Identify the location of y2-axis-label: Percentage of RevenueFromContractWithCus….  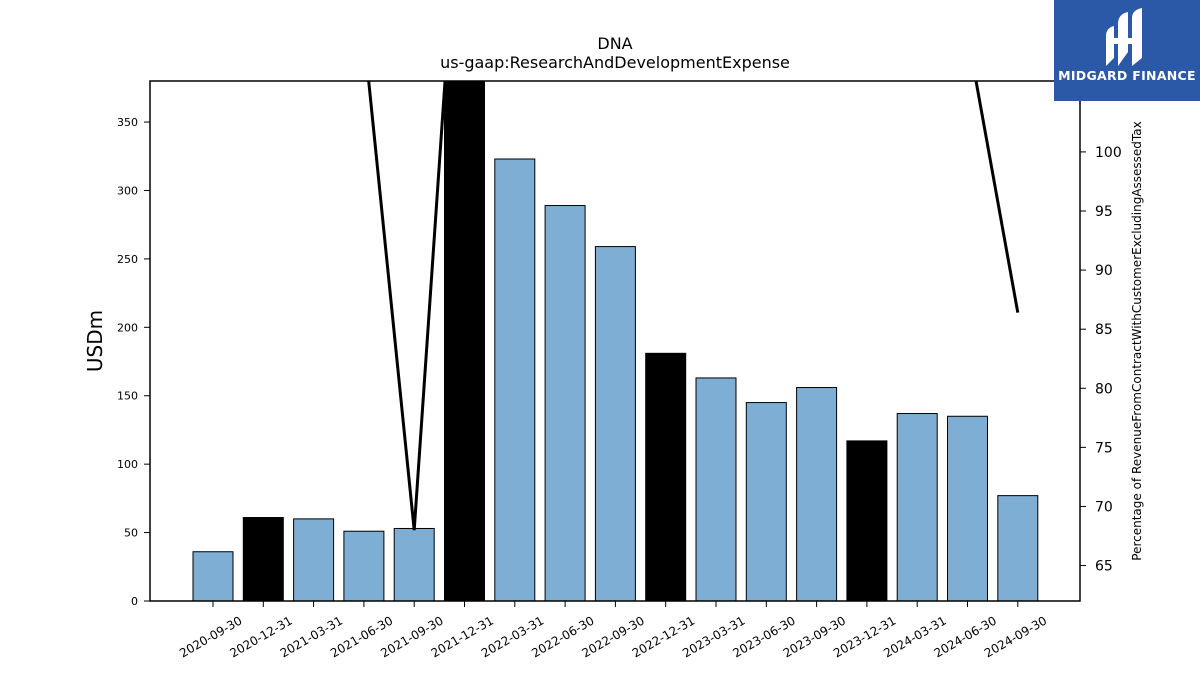
(1137, 340).